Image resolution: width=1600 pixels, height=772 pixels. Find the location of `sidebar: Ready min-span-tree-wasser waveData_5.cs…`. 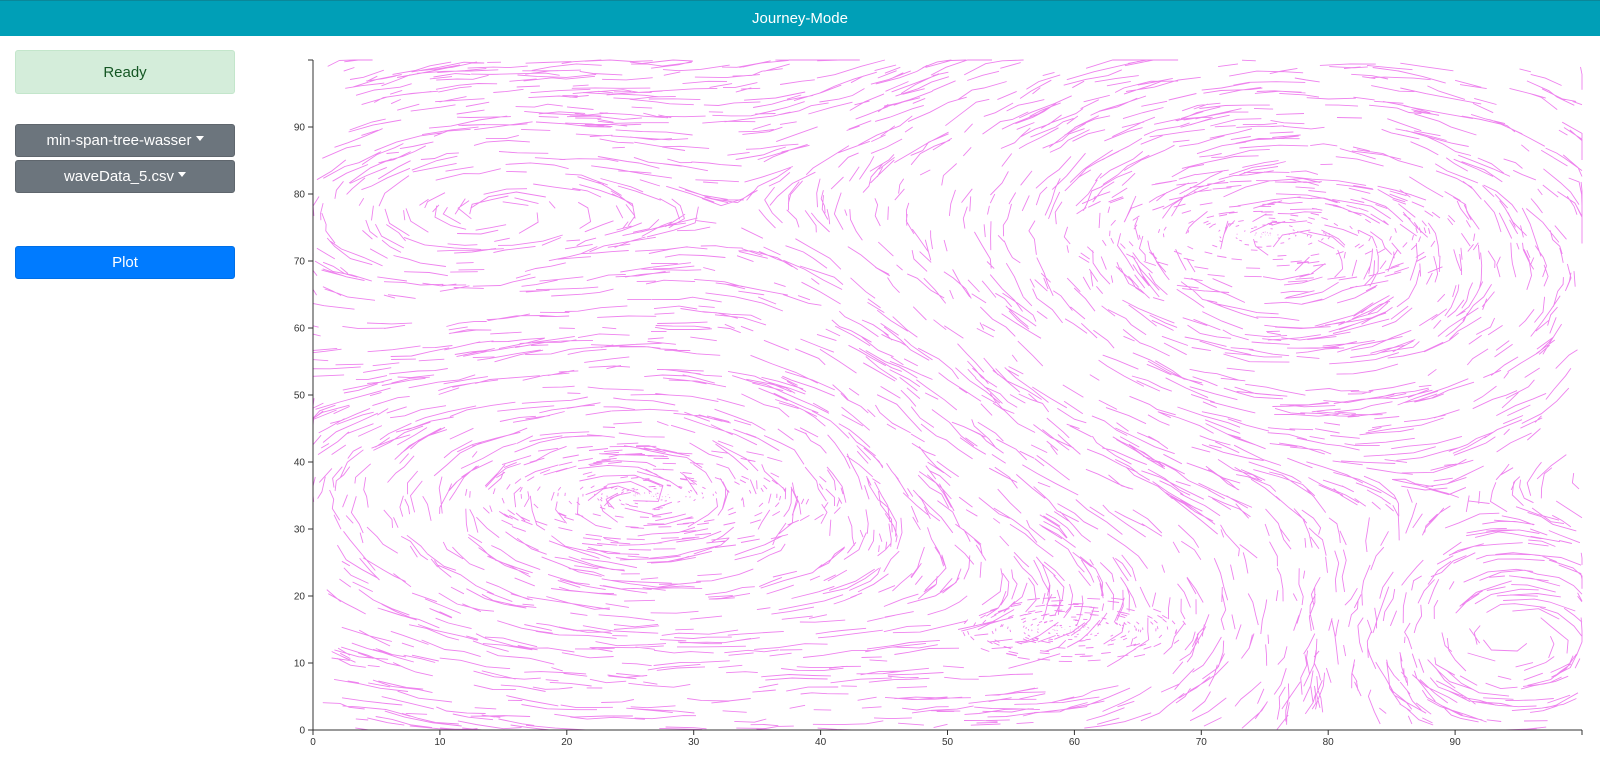

sidebar: Ready min-span-tree-wasser waveData_5.cs… is located at coordinates (125, 164).